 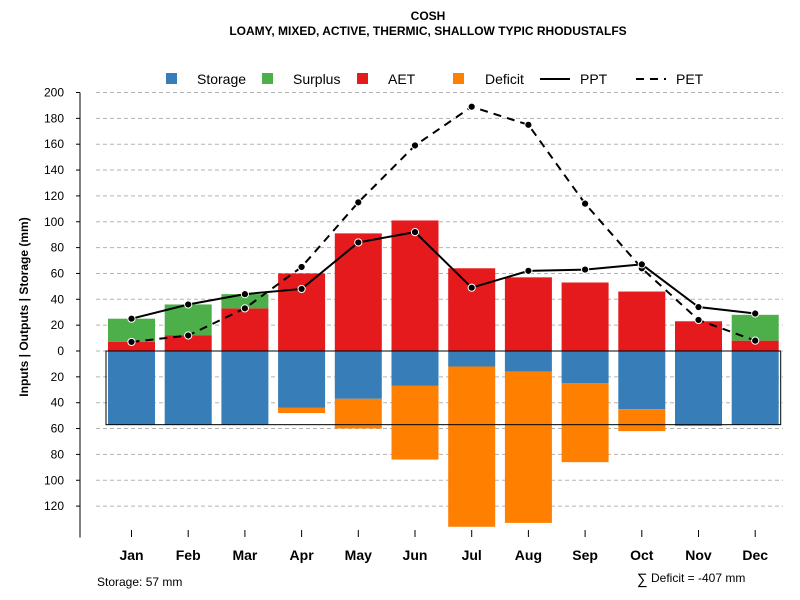 What do you see at coordinates (585, 555) in the screenshot?
I see `x-tick-label: Sep` at bounding box center [585, 555].